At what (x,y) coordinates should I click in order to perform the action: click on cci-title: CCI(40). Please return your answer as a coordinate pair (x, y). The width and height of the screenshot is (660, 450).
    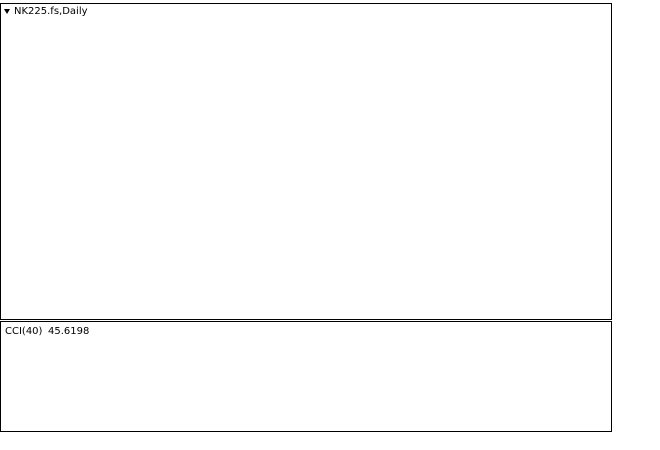
    Looking at the image, I should click on (24, 331).